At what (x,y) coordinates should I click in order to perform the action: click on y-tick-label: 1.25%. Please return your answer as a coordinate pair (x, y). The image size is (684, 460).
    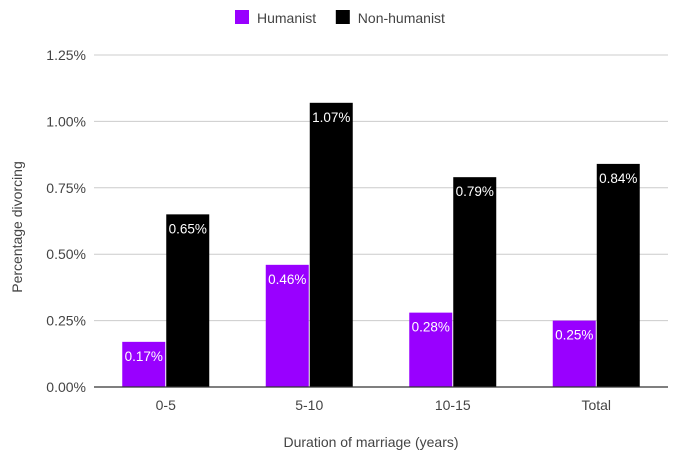
    Looking at the image, I should click on (66, 55).